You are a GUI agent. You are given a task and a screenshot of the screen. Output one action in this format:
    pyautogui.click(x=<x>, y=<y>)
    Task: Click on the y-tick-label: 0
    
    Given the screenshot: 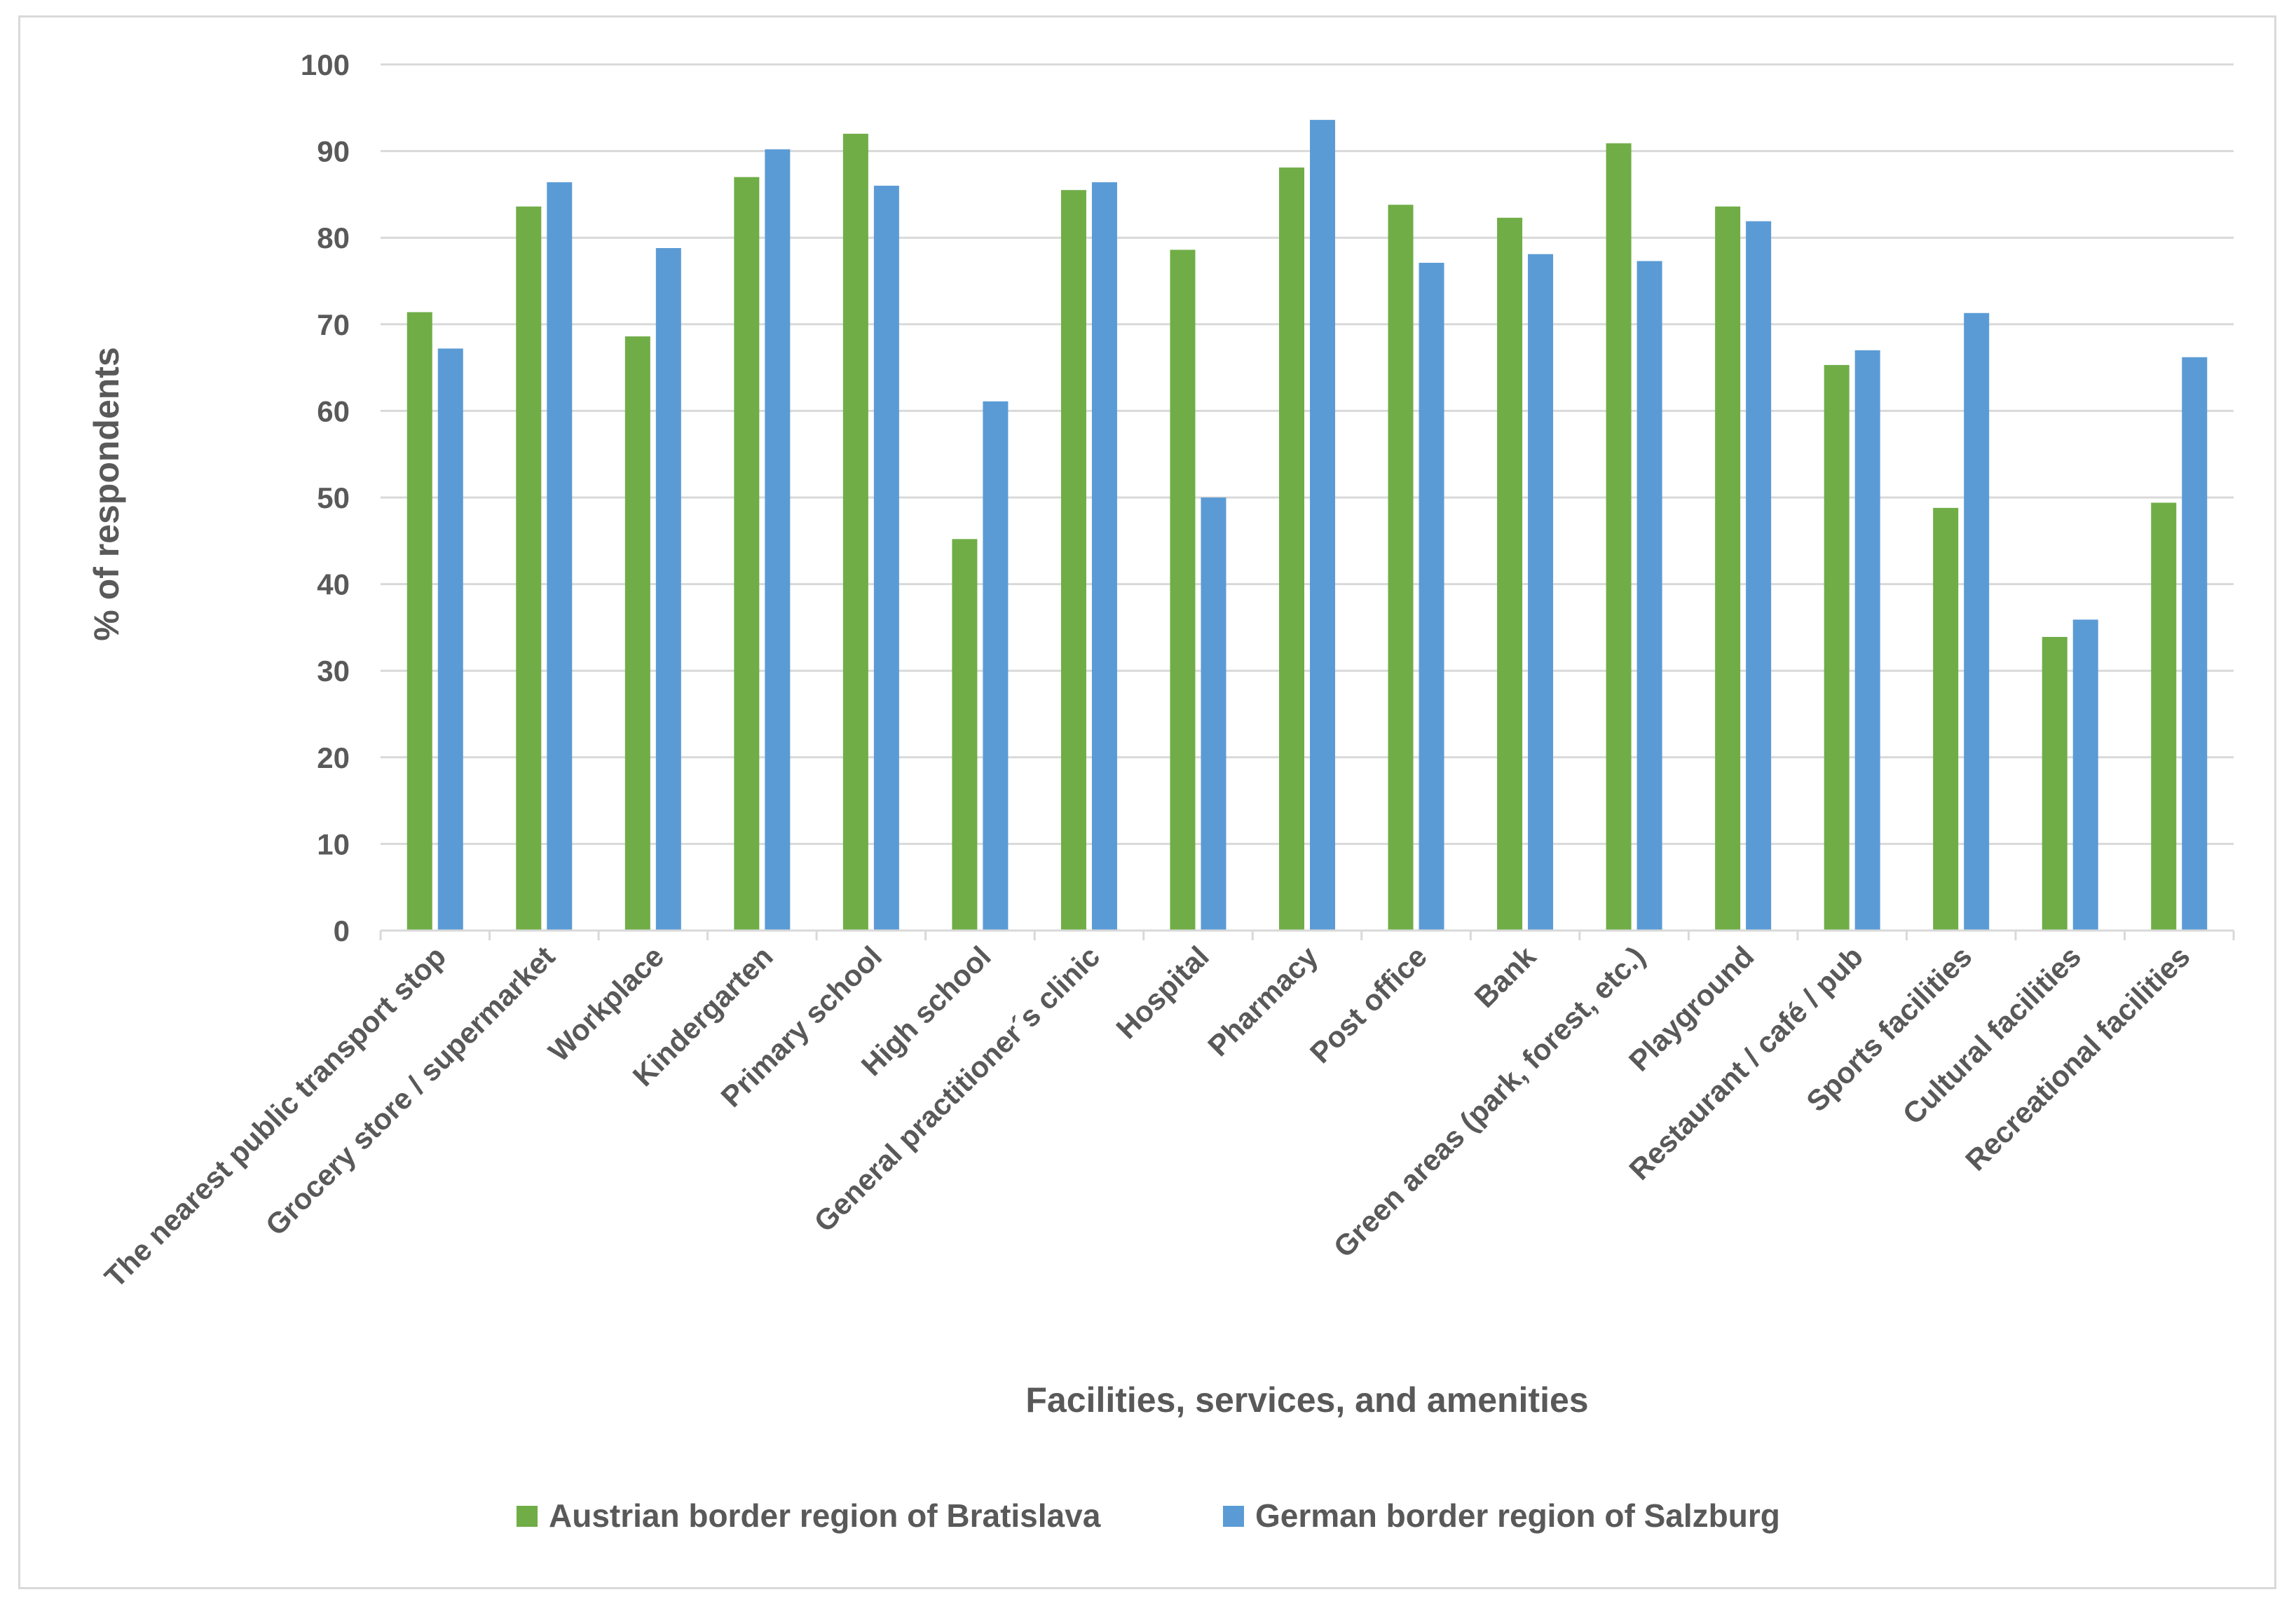 What is the action you would take?
    pyautogui.click(x=342, y=930)
    